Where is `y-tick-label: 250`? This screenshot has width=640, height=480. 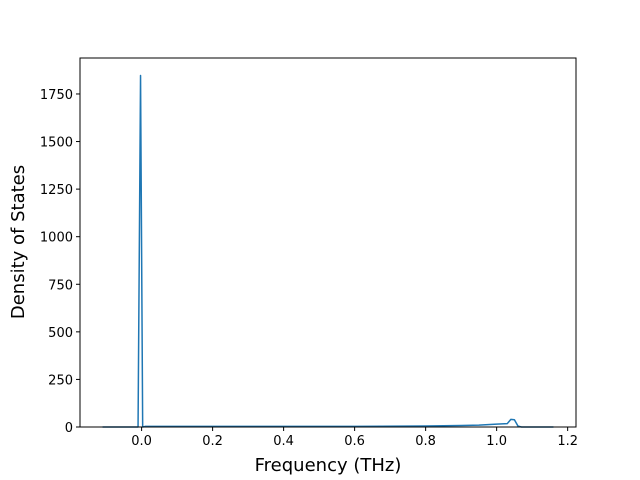
y-tick-label: 250 is located at coordinates (60, 380).